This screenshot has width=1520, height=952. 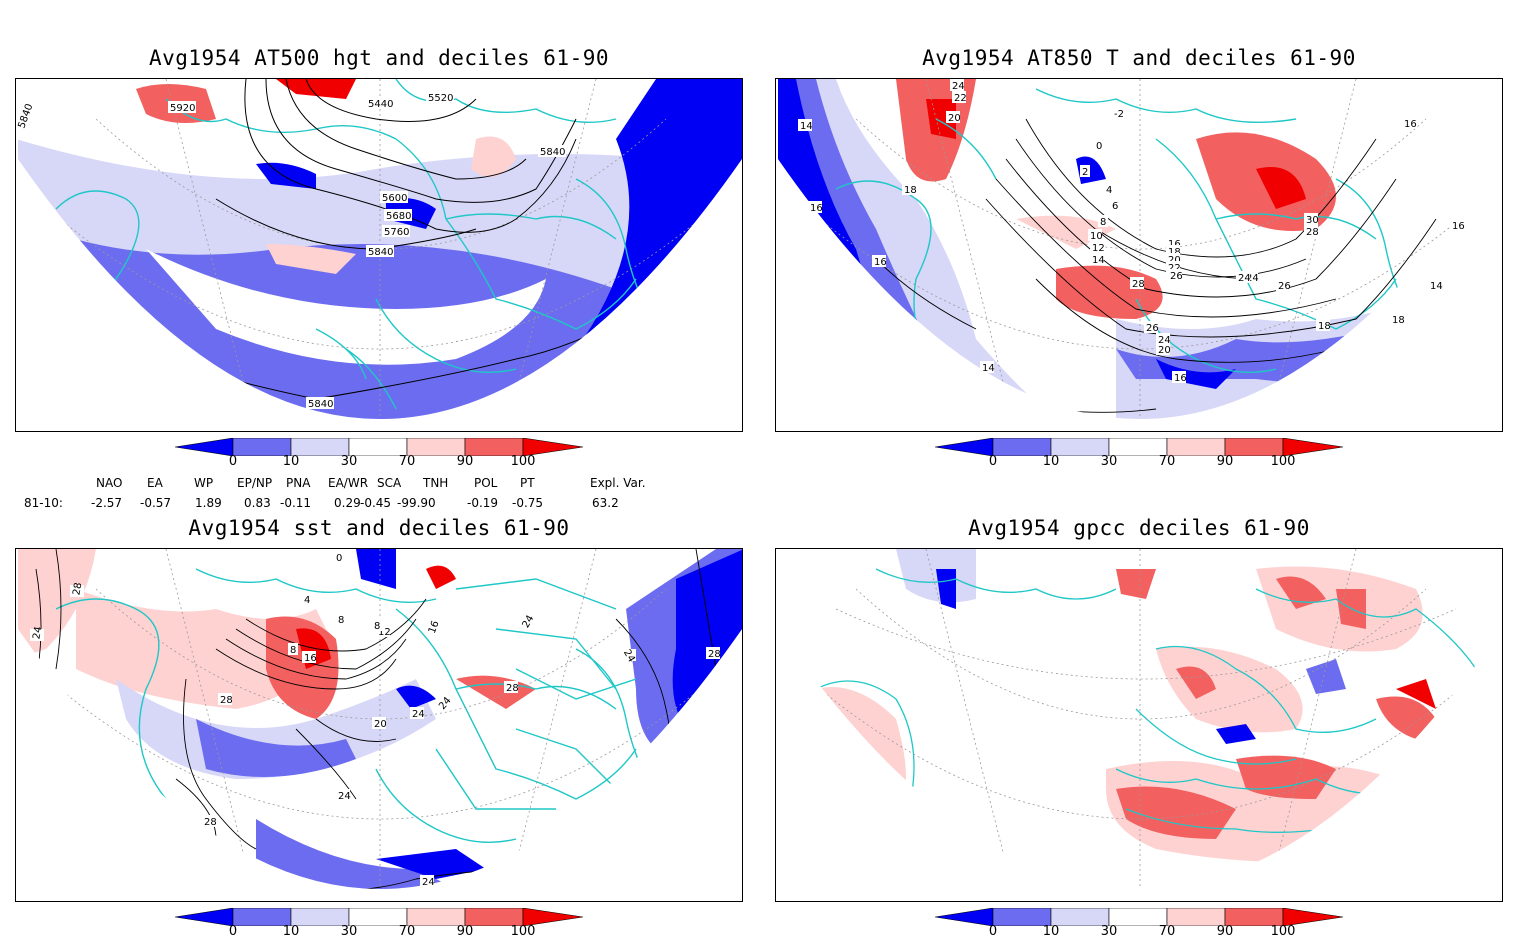 What do you see at coordinates (394, 198) in the screenshot?
I see `contour-label: 5600` at bounding box center [394, 198].